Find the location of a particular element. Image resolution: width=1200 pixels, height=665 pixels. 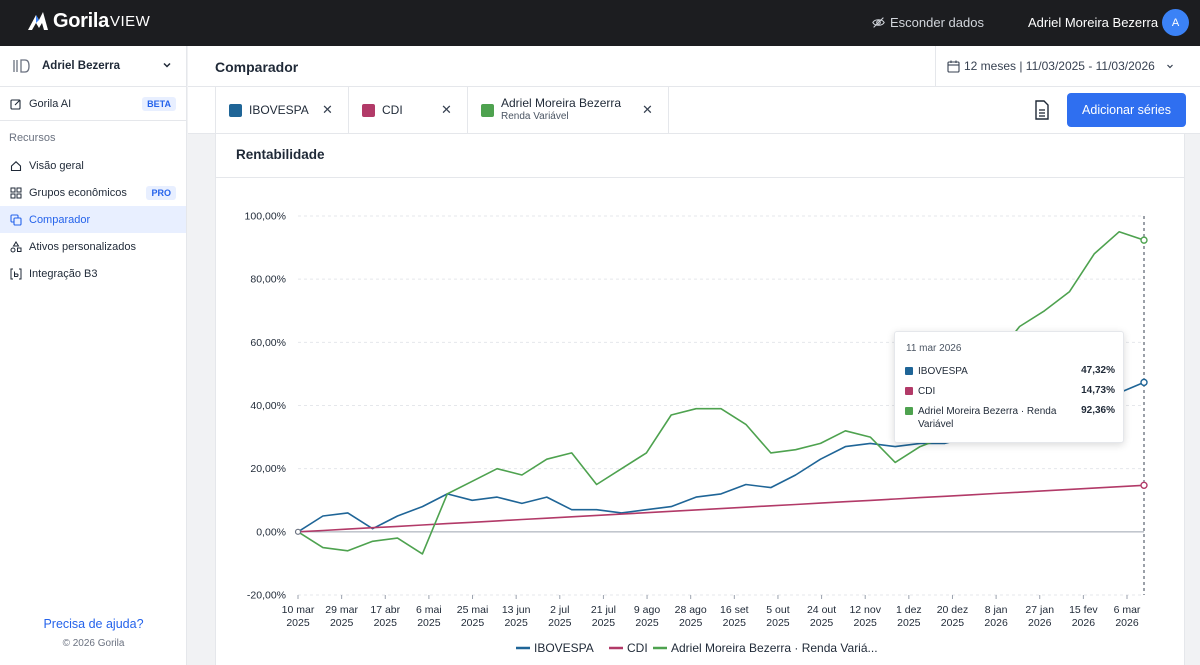

hide-data-label: Esconder dados is located at coordinates (937, 22).